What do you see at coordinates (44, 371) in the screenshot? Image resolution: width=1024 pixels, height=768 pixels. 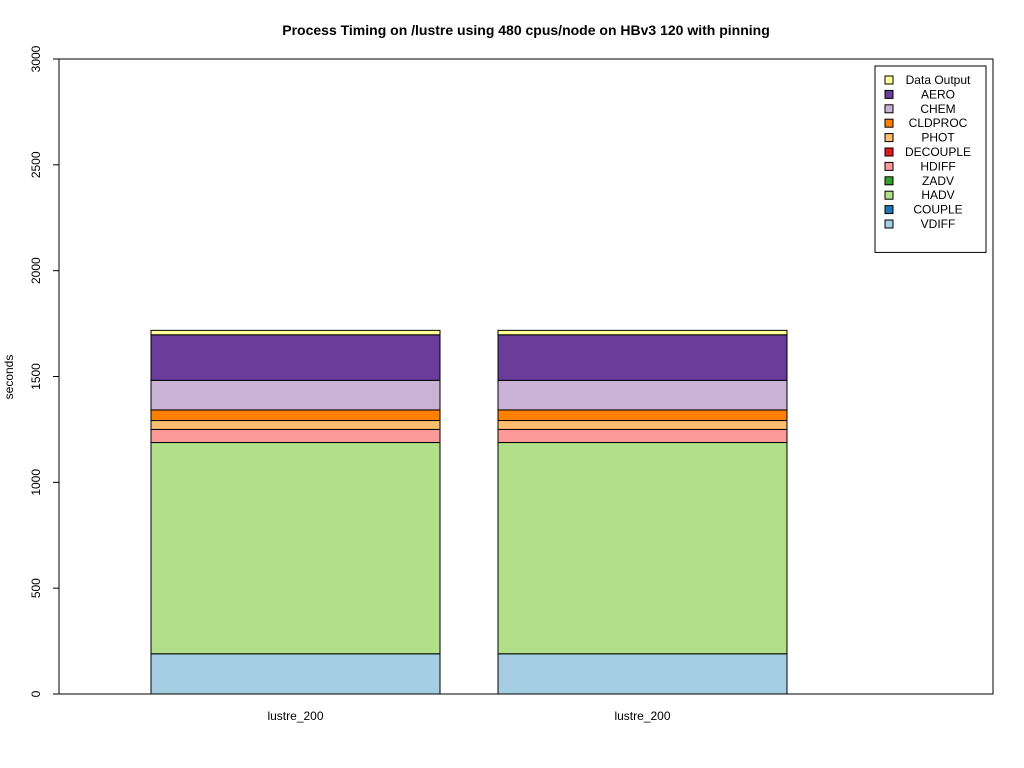 I see `y-axis: 0 500 1000 1500 2000 2500 3000` at bounding box center [44, 371].